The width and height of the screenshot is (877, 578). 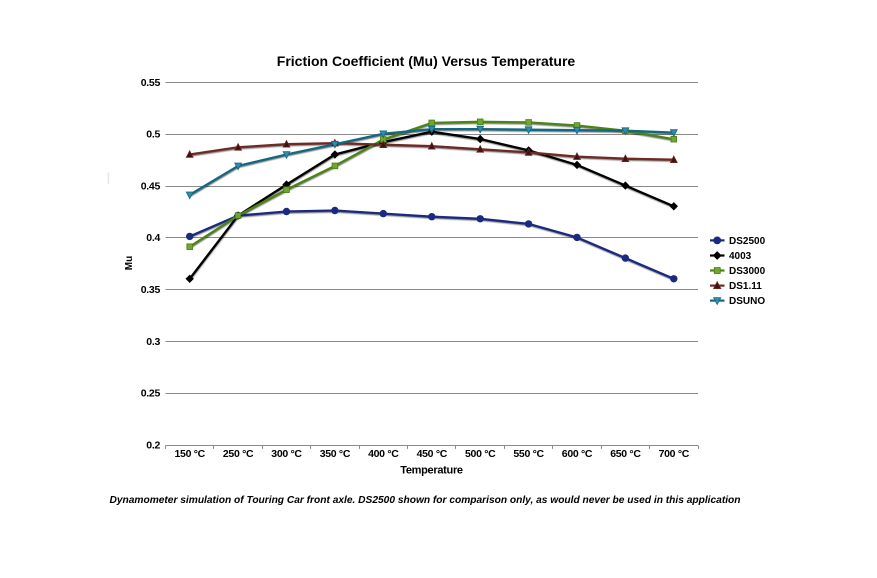 What do you see at coordinates (189, 454) in the screenshot?
I see `svg-text: 150 °C` at bounding box center [189, 454].